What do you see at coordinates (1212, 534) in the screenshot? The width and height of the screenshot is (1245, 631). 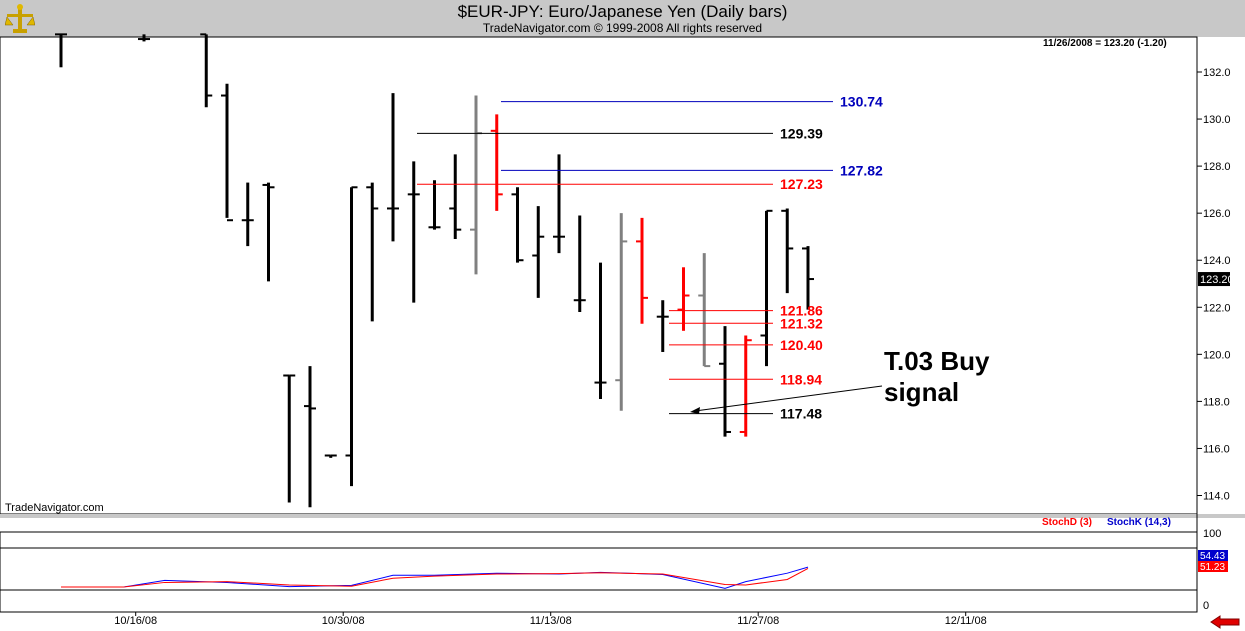 I see `stoch-tick-label: 100` at bounding box center [1212, 534].